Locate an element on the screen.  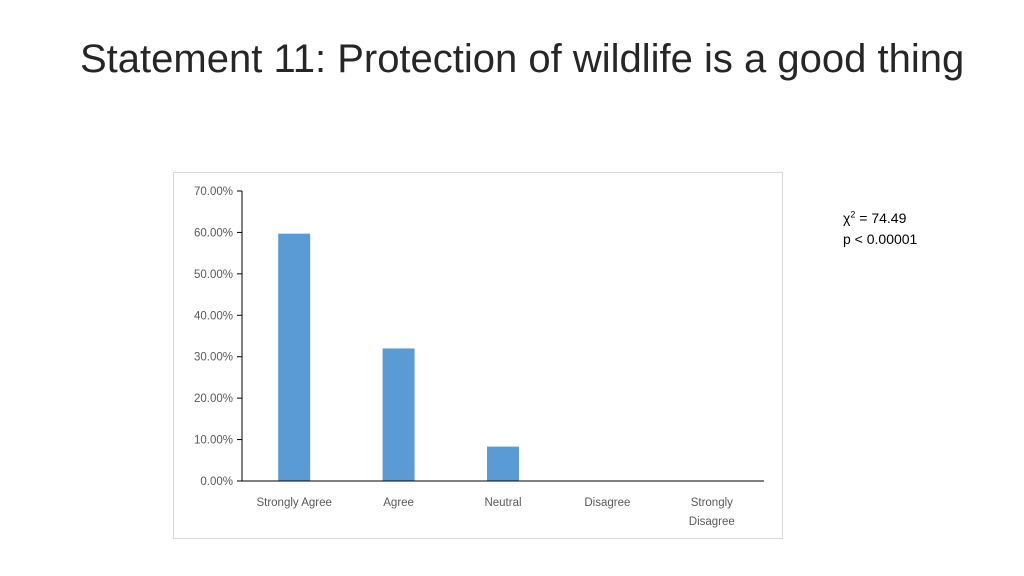
chi-exponent: 2 is located at coordinates (853, 214).